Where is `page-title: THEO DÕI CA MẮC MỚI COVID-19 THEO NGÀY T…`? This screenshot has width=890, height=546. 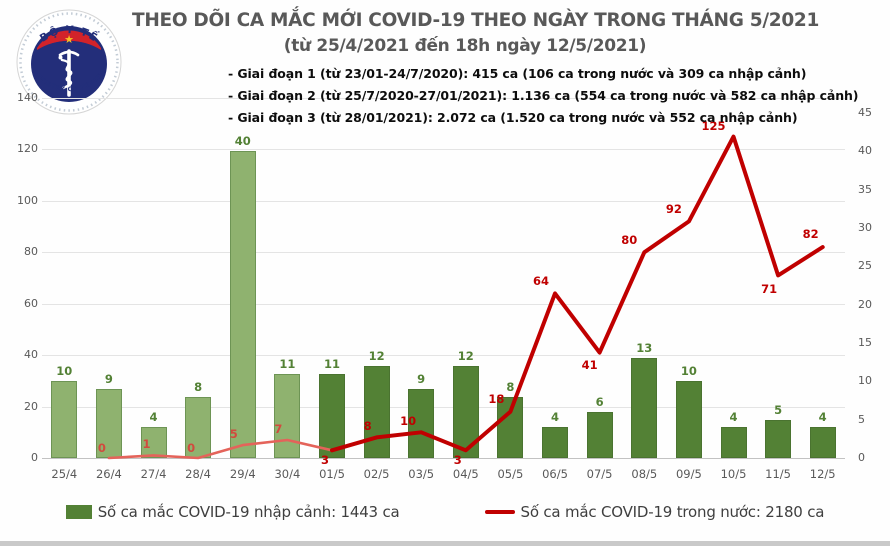 page-title: THEO DÕI CA MẮC MỚI COVID-19 THEO NGÀY T… is located at coordinates (476, 20).